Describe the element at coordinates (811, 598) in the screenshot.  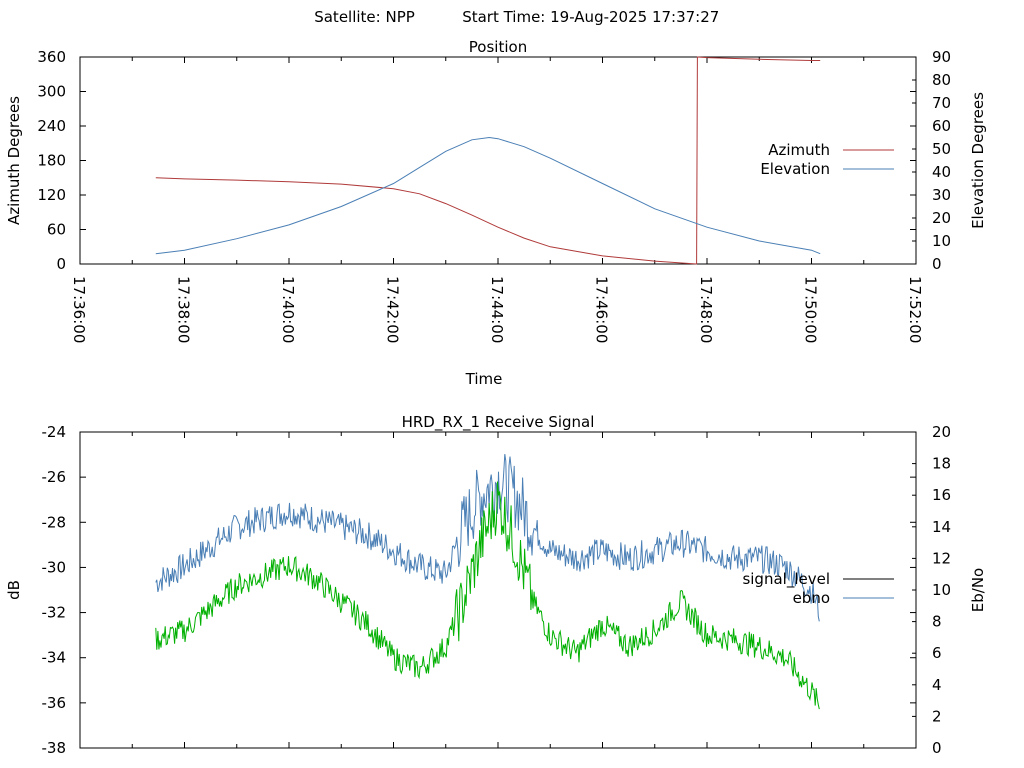
I see `legend-label-ebno: ebno` at that location.